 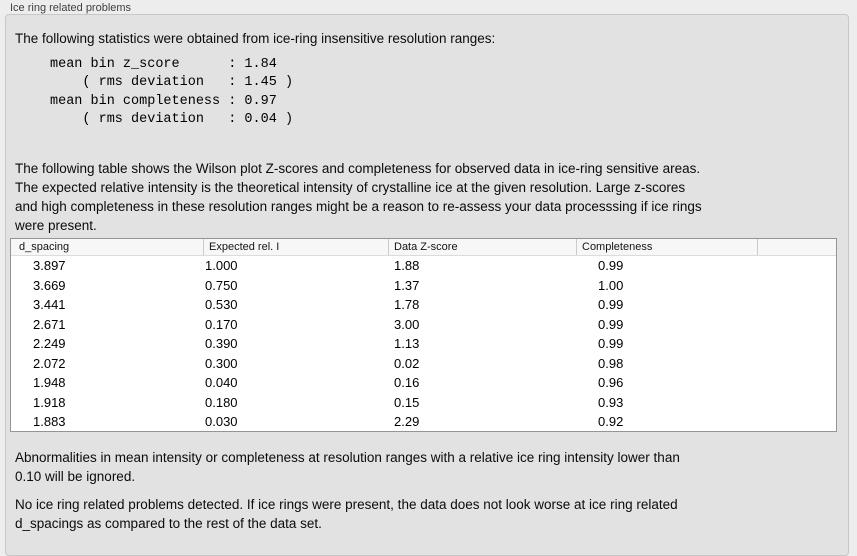 What do you see at coordinates (611, 383) in the screenshot?
I see `table-cell: 0.96` at bounding box center [611, 383].